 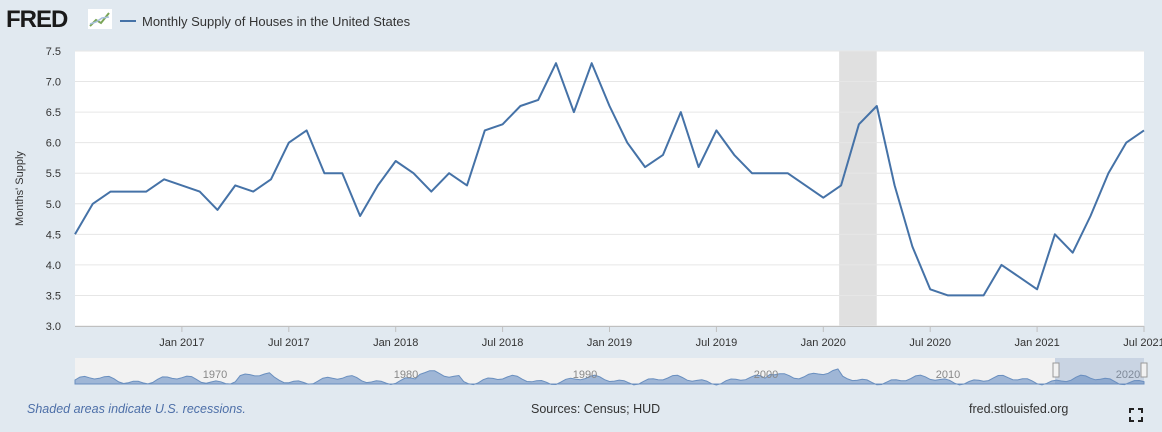 What do you see at coordinates (1142, 343) in the screenshot?
I see `x-tick-label: Jul 2021` at bounding box center [1142, 343].